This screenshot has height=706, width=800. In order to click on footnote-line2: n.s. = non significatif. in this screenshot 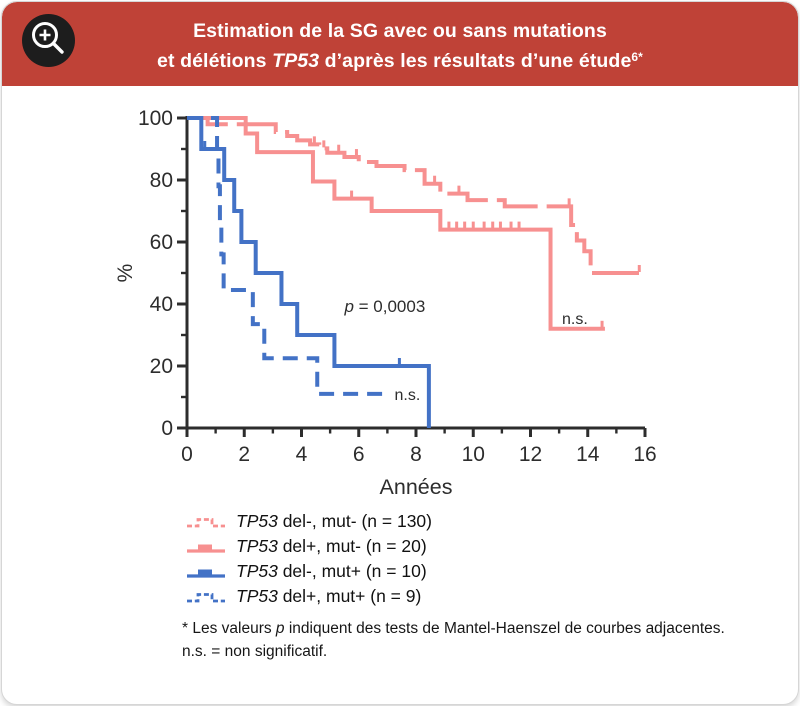, I will do `click(255, 651)`.